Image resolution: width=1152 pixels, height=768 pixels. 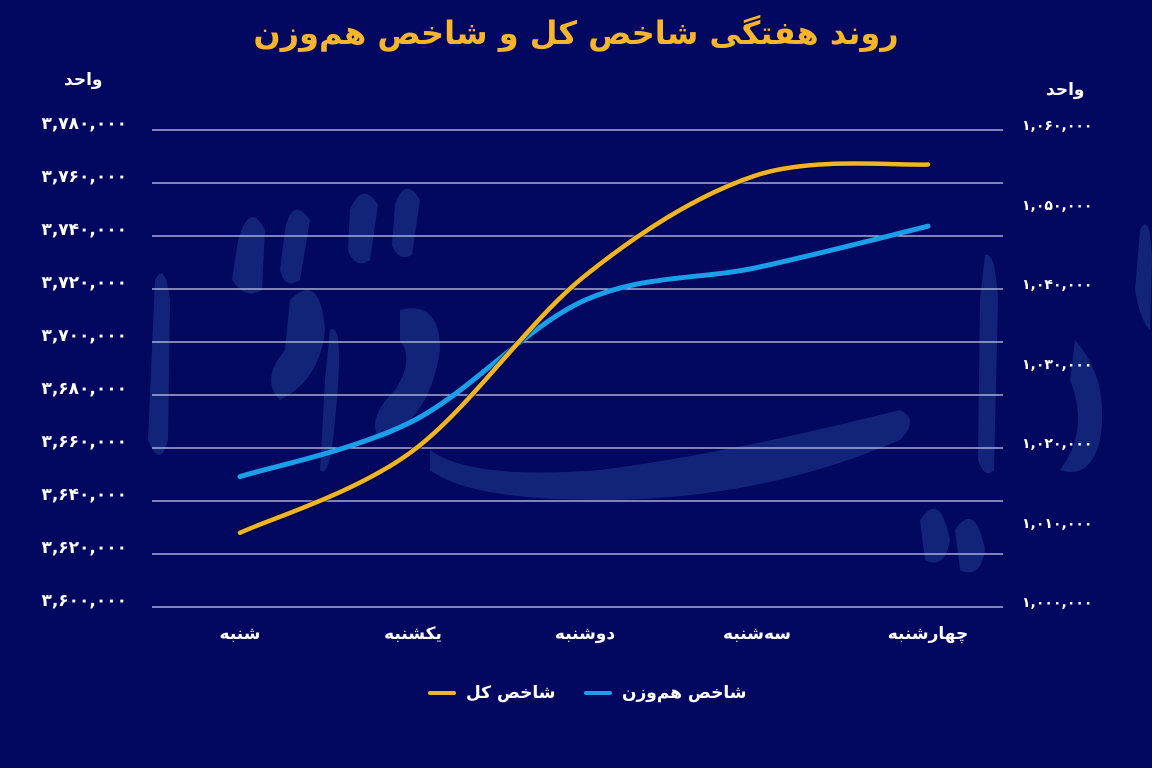 I want to click on x-axis-label: شنبه, so click(x=240, y=634).